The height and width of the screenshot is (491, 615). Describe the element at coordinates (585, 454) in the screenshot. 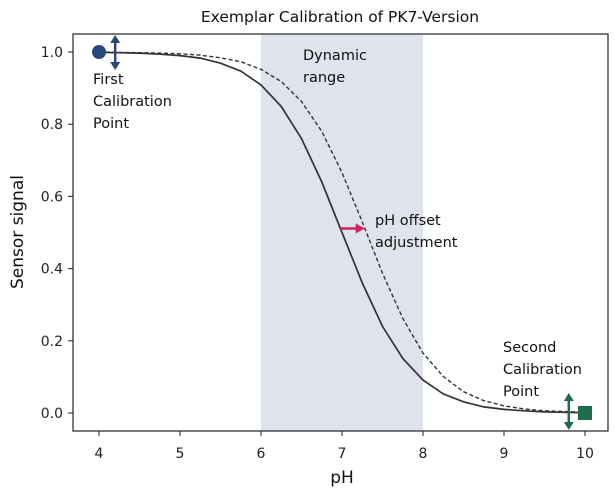

I see `x-tick-label: 10` at that location.